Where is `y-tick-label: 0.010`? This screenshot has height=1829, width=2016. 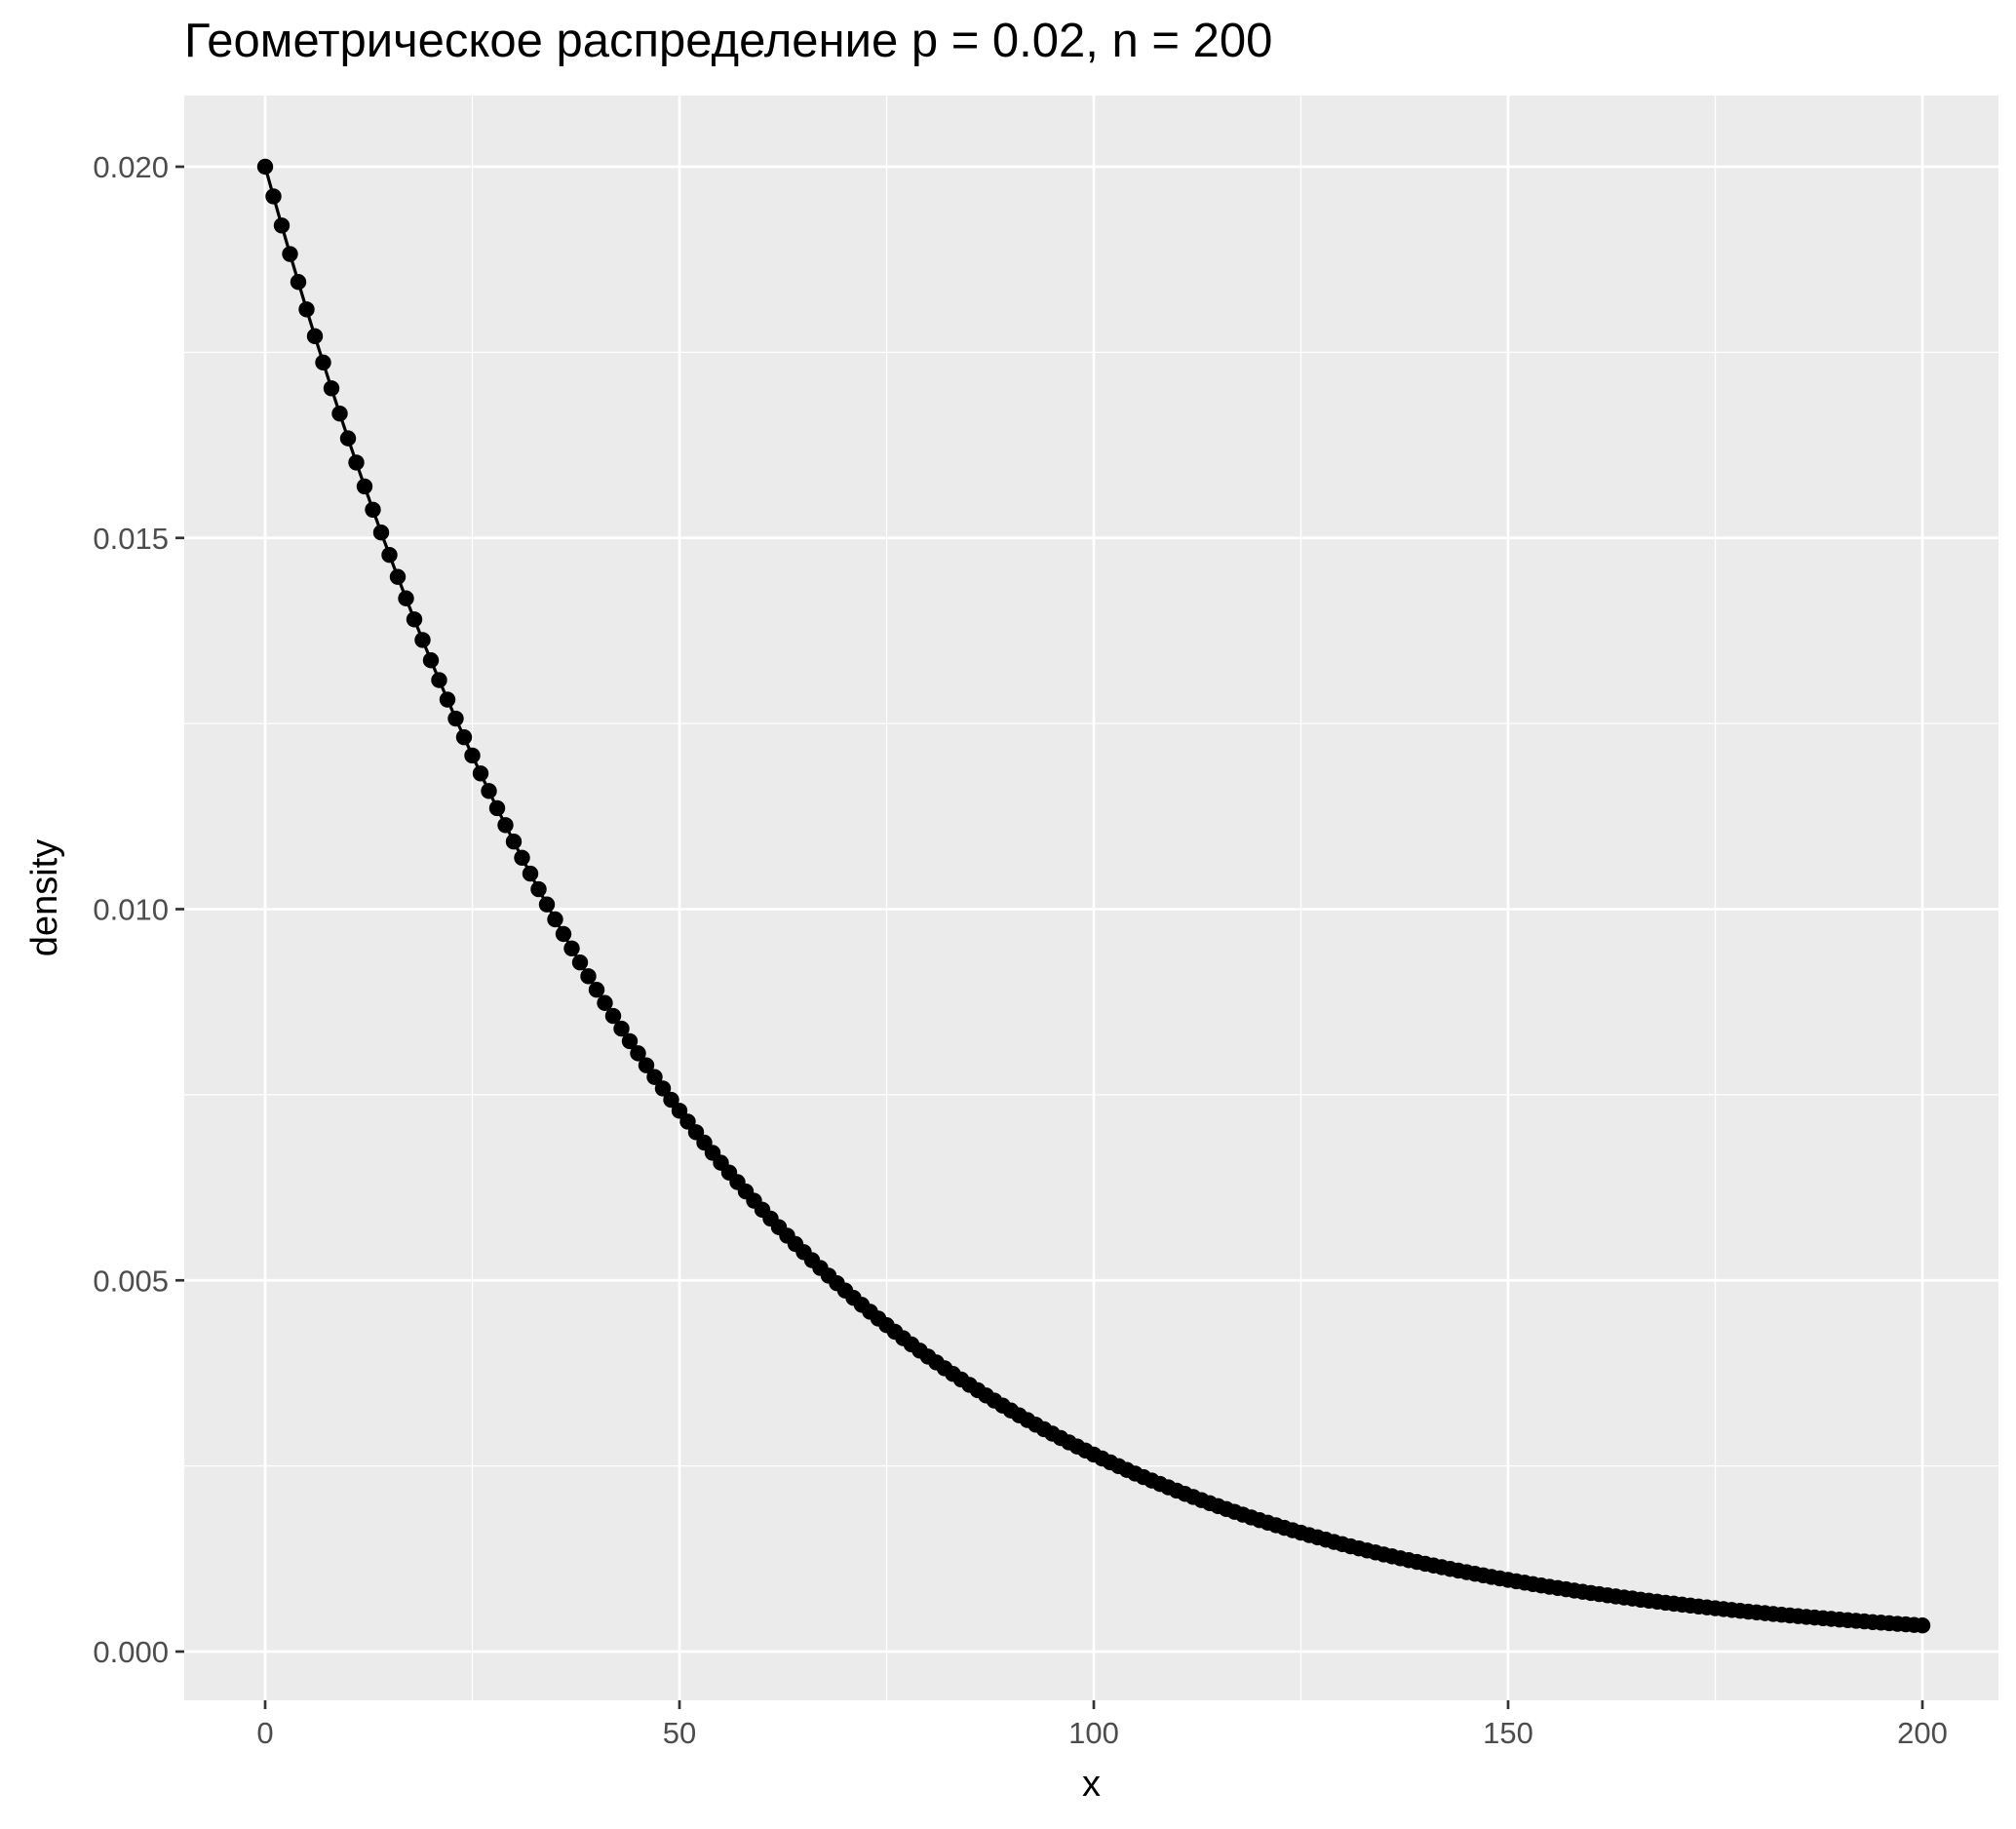
y-tick-label: 0.010 is located at coordinates (131, 910).